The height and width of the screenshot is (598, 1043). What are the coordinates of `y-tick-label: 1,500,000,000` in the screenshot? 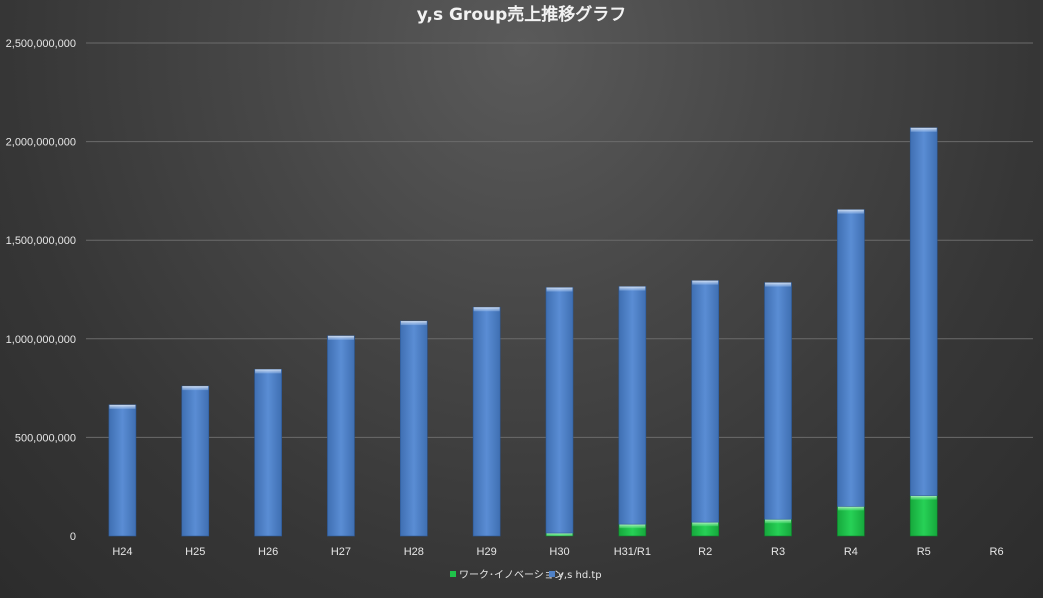 It's located at (41, 241).